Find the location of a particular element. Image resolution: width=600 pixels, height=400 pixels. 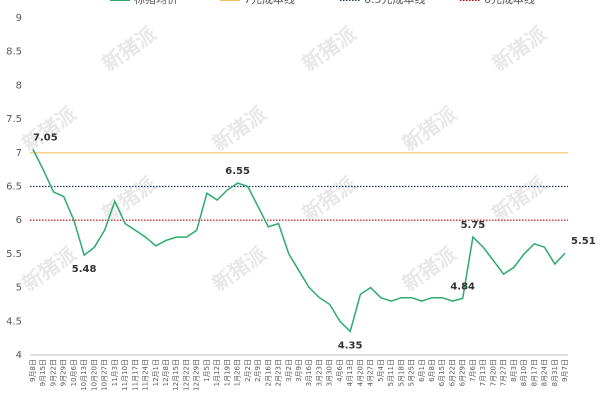

legend-label: 标猪均价 is located at coordinates (156, 3).